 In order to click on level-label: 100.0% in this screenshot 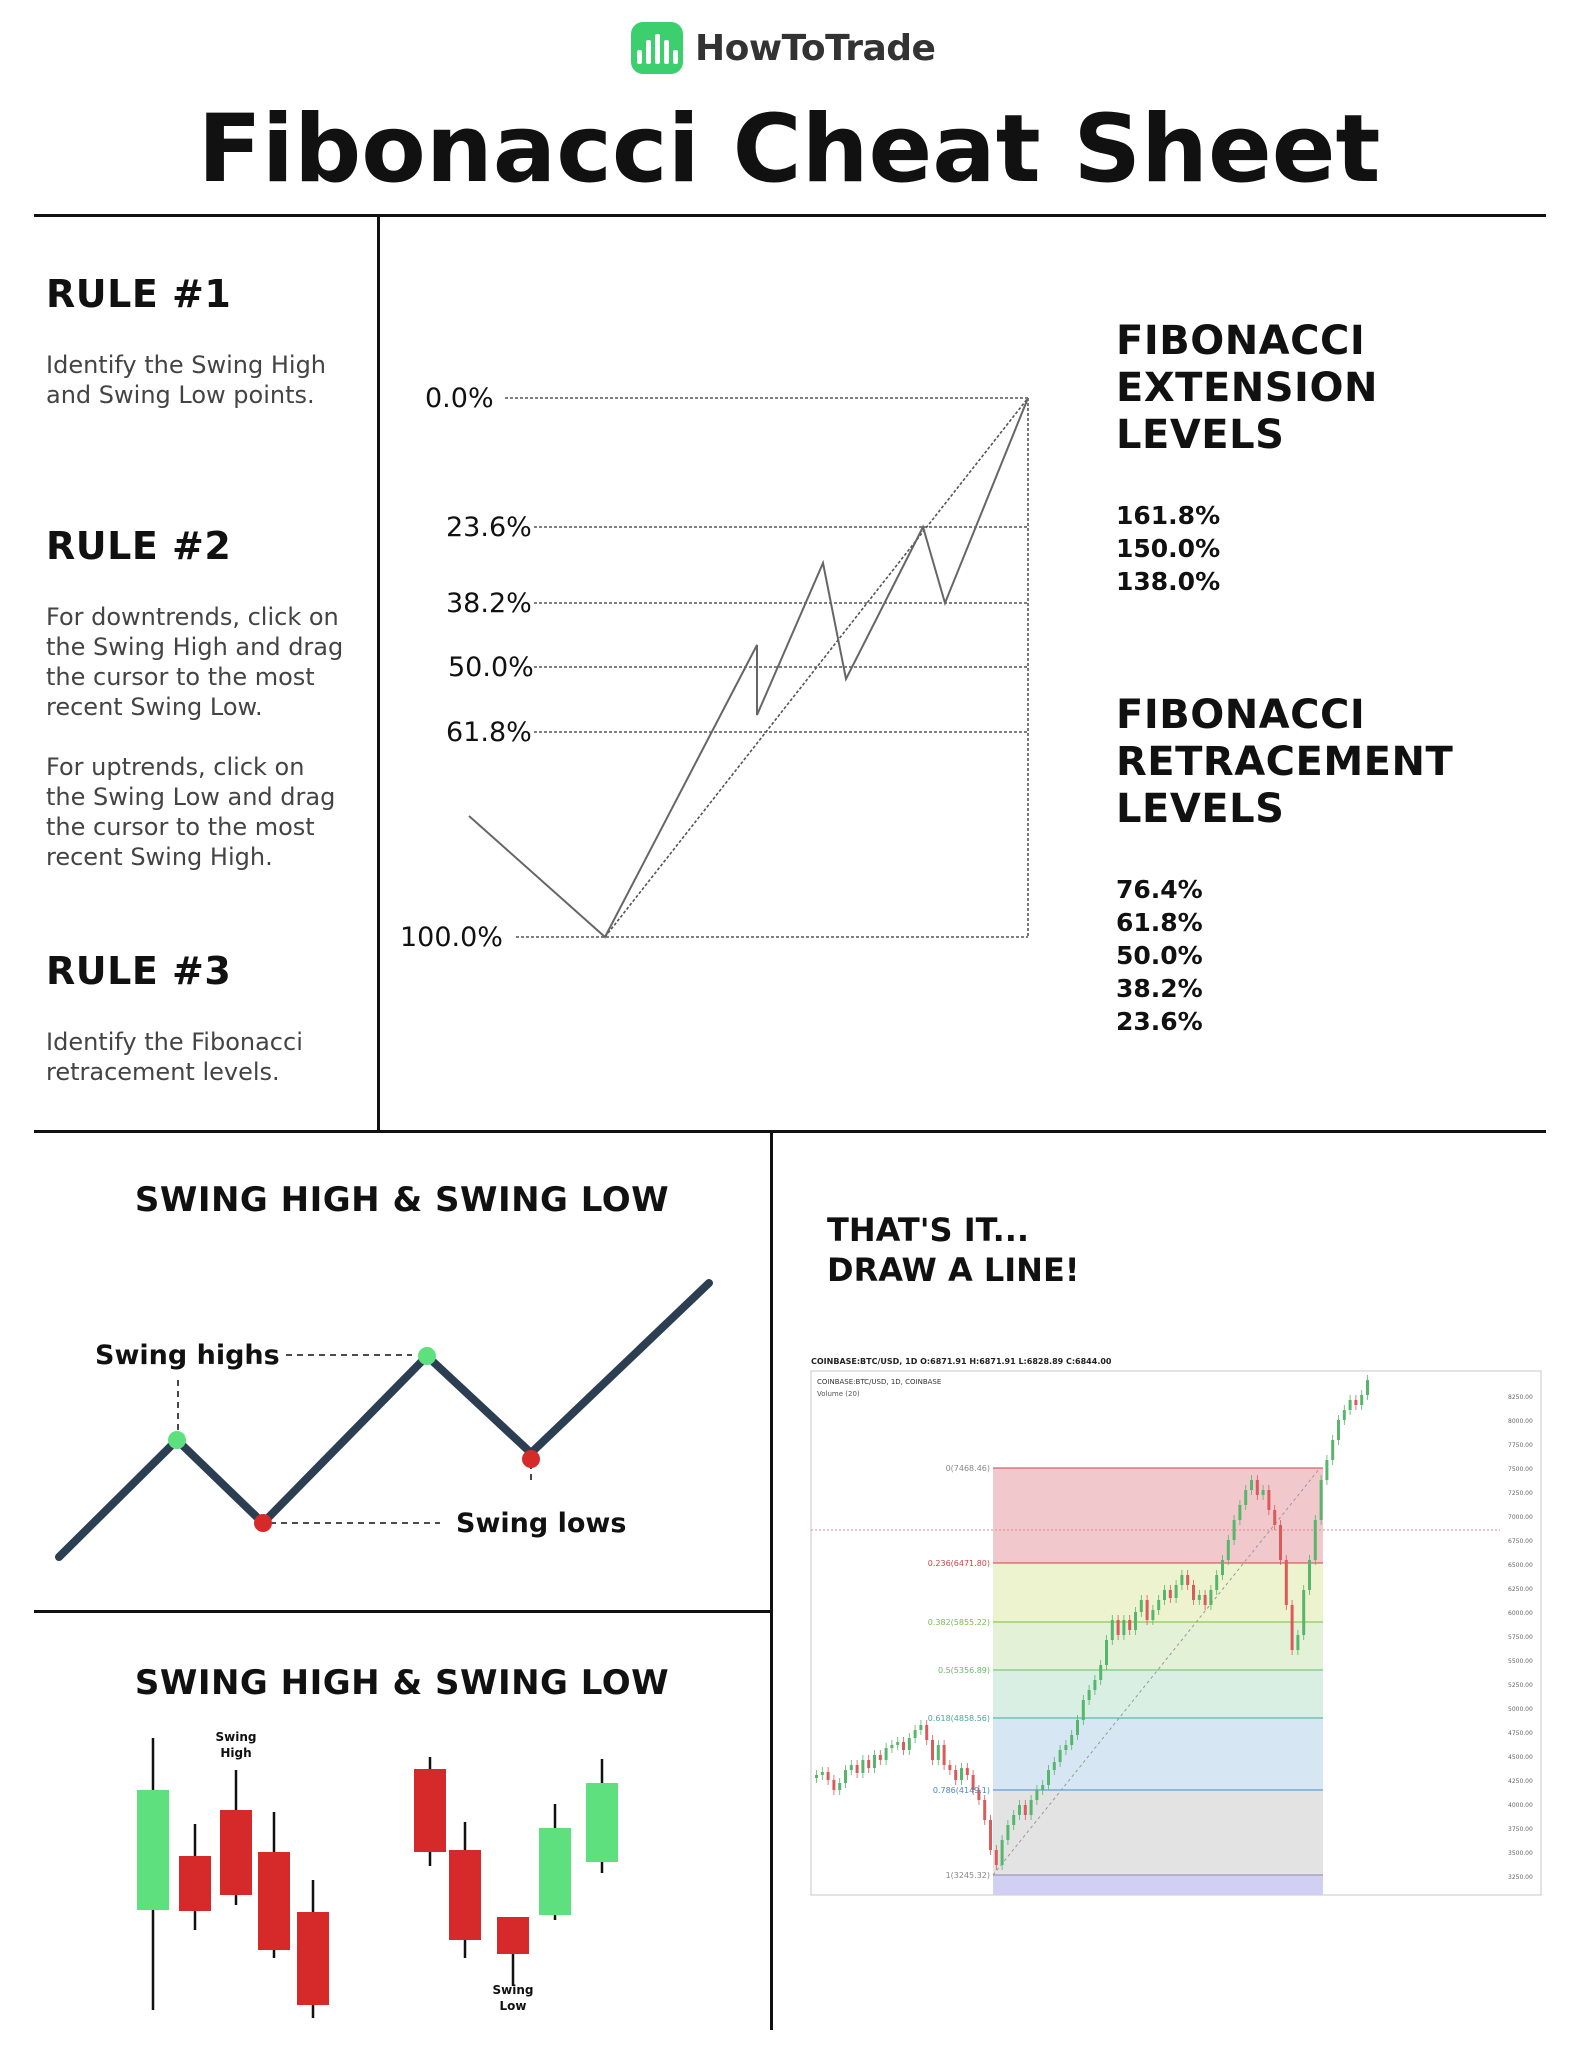, I will do `click(451, 937)`.